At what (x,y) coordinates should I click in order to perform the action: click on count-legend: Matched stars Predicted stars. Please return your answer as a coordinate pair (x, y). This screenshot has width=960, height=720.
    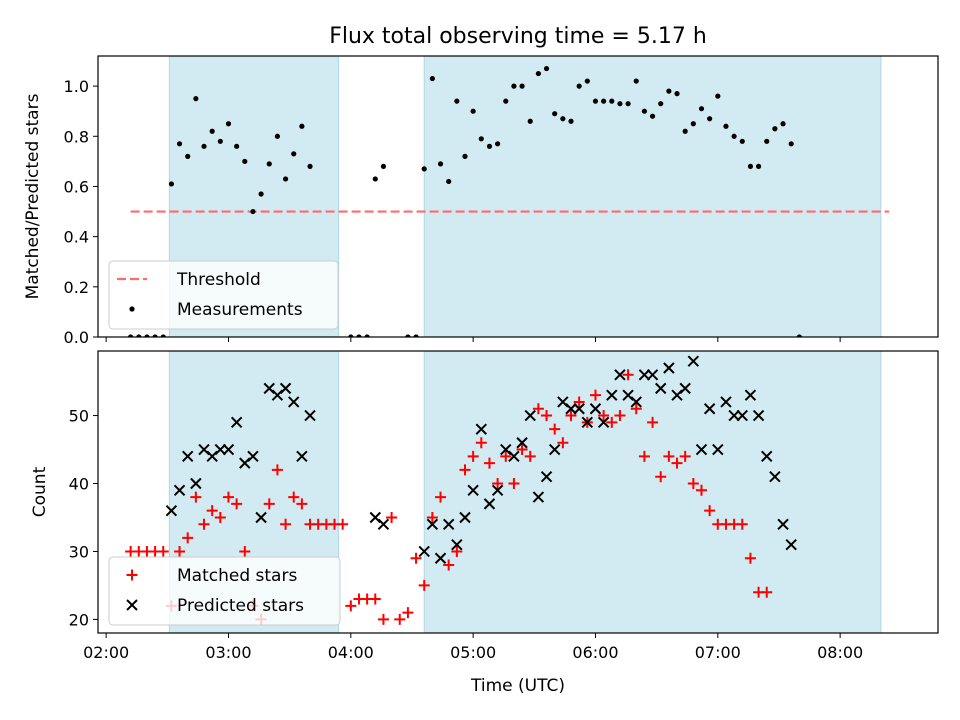
    Looking at the image, I should click on (224, 591).